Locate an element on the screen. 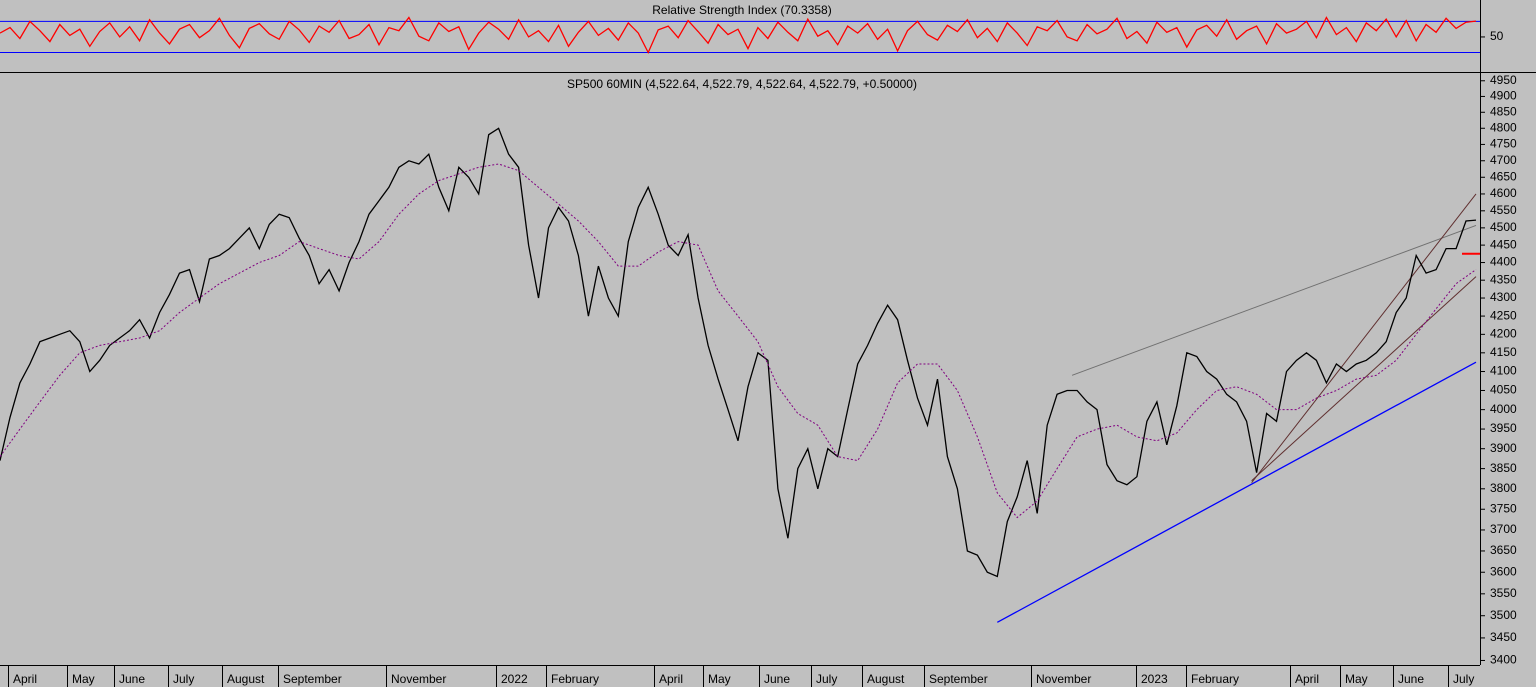  y-tick-label: 4650 is located at coordinates (1503, 176).